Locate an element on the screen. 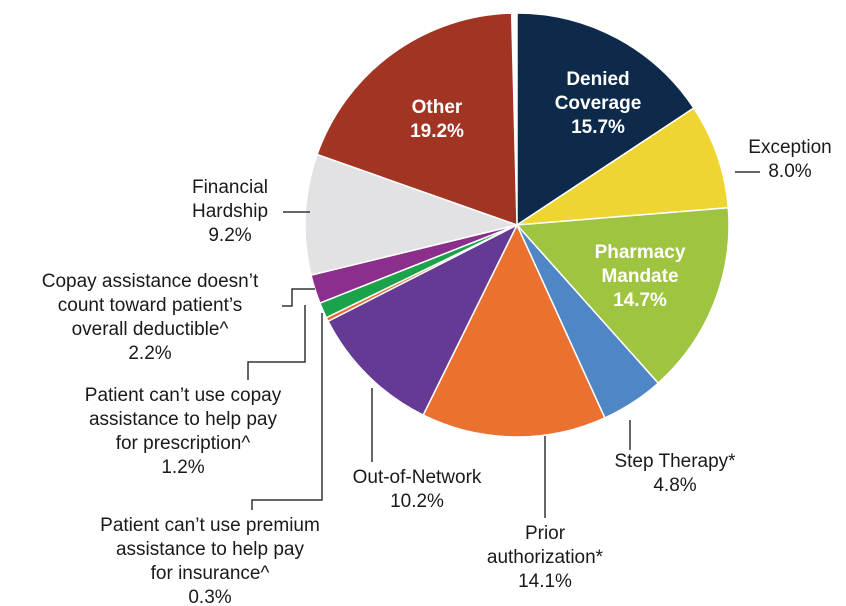 The height and width of the screenshot is (606, 846). slice-label: Patient can’t use copay is located at coordinates (183, 395).